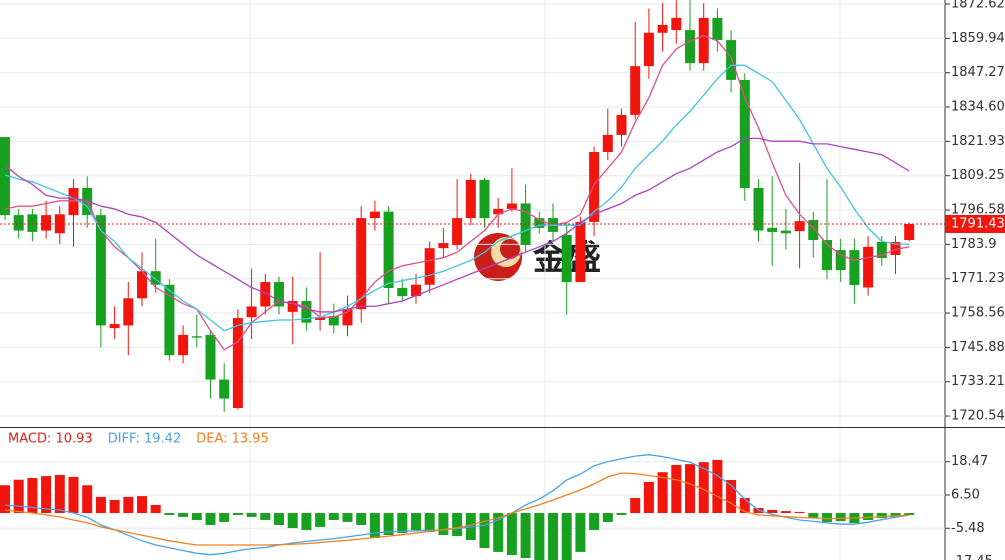 The image size is (1005, 560). Describe the element at coordinates (969, 461) in the screenshot. I see `y-tick-label: 18.47` at that location.